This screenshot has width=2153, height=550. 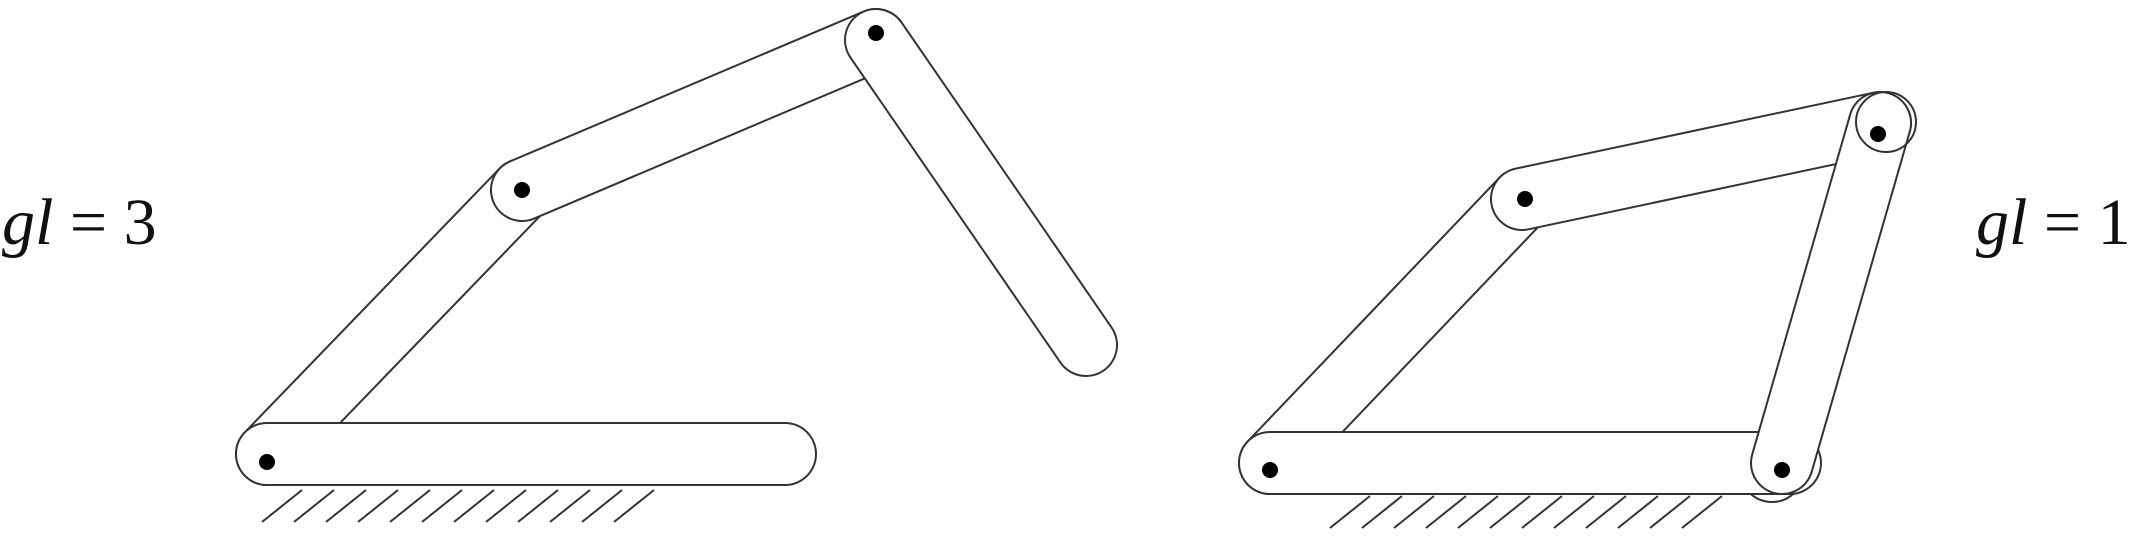 What do you see at coordinates (27, 222) in the screenshot?
I see `left-label-var: gl` at bounding box center [27, 222].